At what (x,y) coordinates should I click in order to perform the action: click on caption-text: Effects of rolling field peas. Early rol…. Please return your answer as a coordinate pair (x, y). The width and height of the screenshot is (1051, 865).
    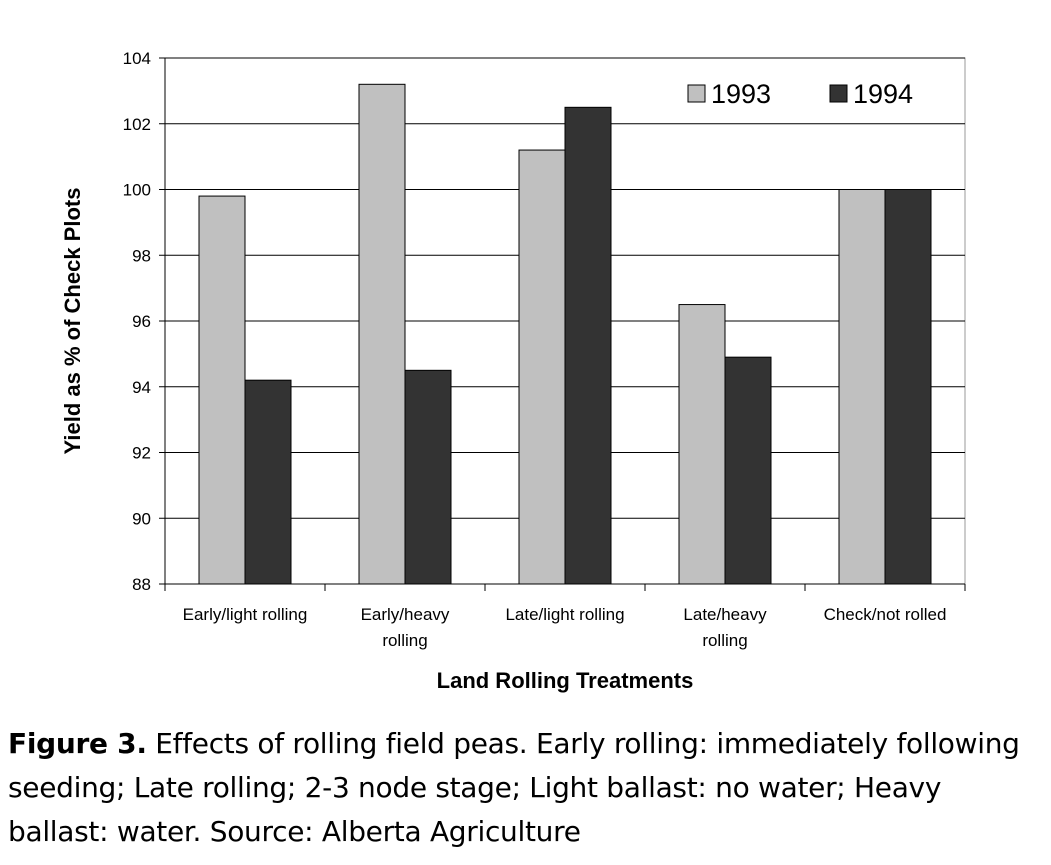
    Looking at the image, I should click on (514, 787).